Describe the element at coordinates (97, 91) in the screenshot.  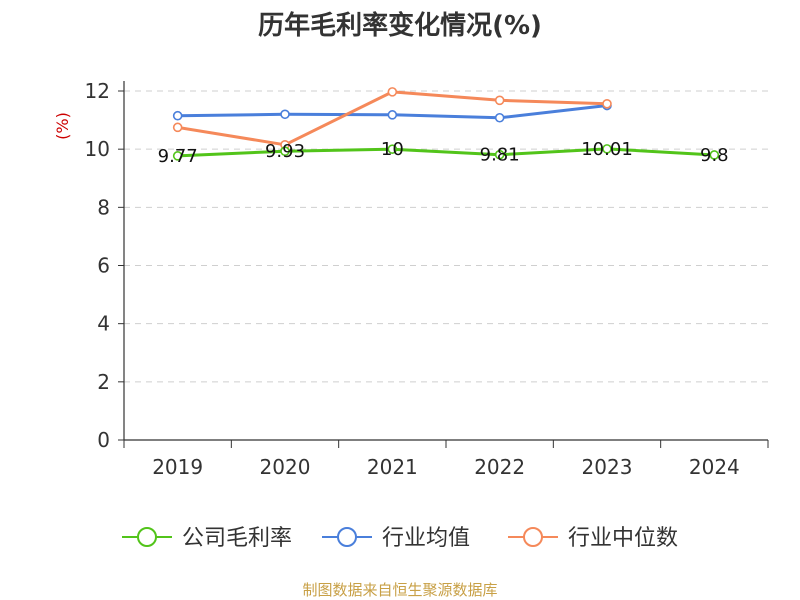
I see `y-tick-label: 12` at that location.